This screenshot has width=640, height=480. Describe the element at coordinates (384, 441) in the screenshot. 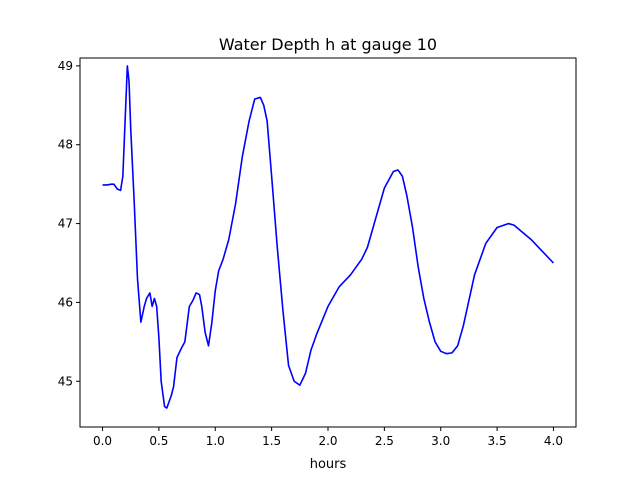

I see `x-tick-label: 2.5` at that location.